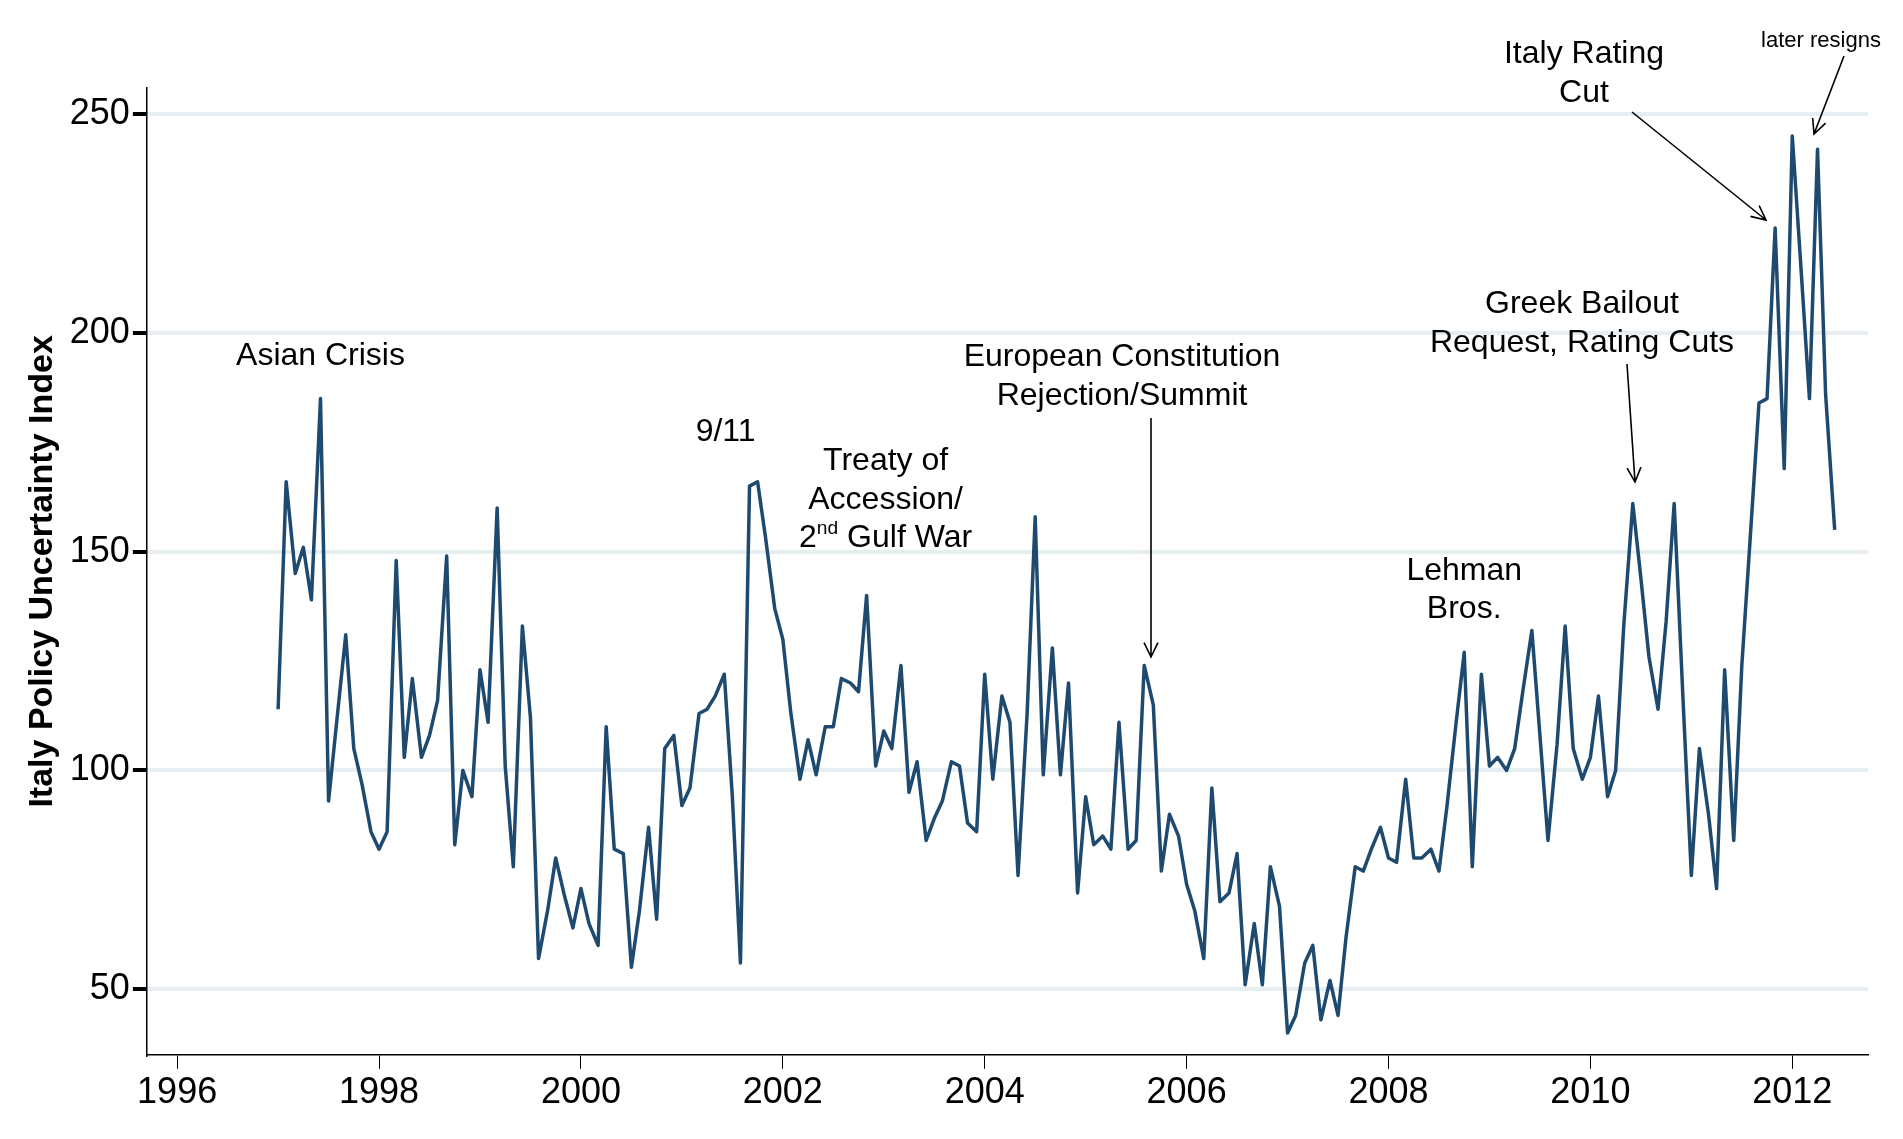 This screenshot has width=1903, height=1139. What do you see at coordinates (1590, 1091) in the screenshot?
I see `x-tick-label: 2010` at bounding box center [1590, 1091].